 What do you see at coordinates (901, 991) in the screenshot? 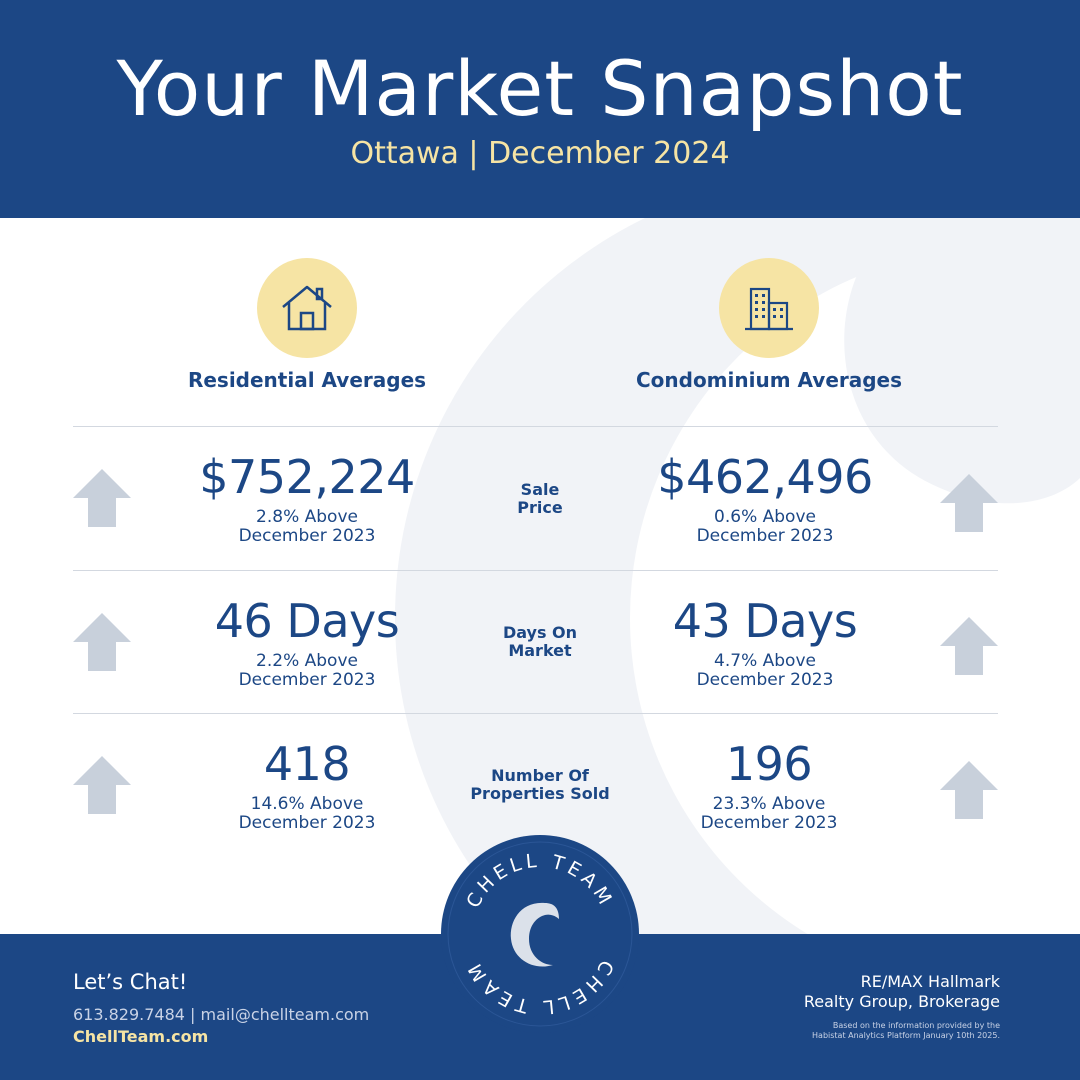
I see `brokerage-name: RE/MAX Hallmark Realty Group, Brokerage` at bounding box center [901, 991].